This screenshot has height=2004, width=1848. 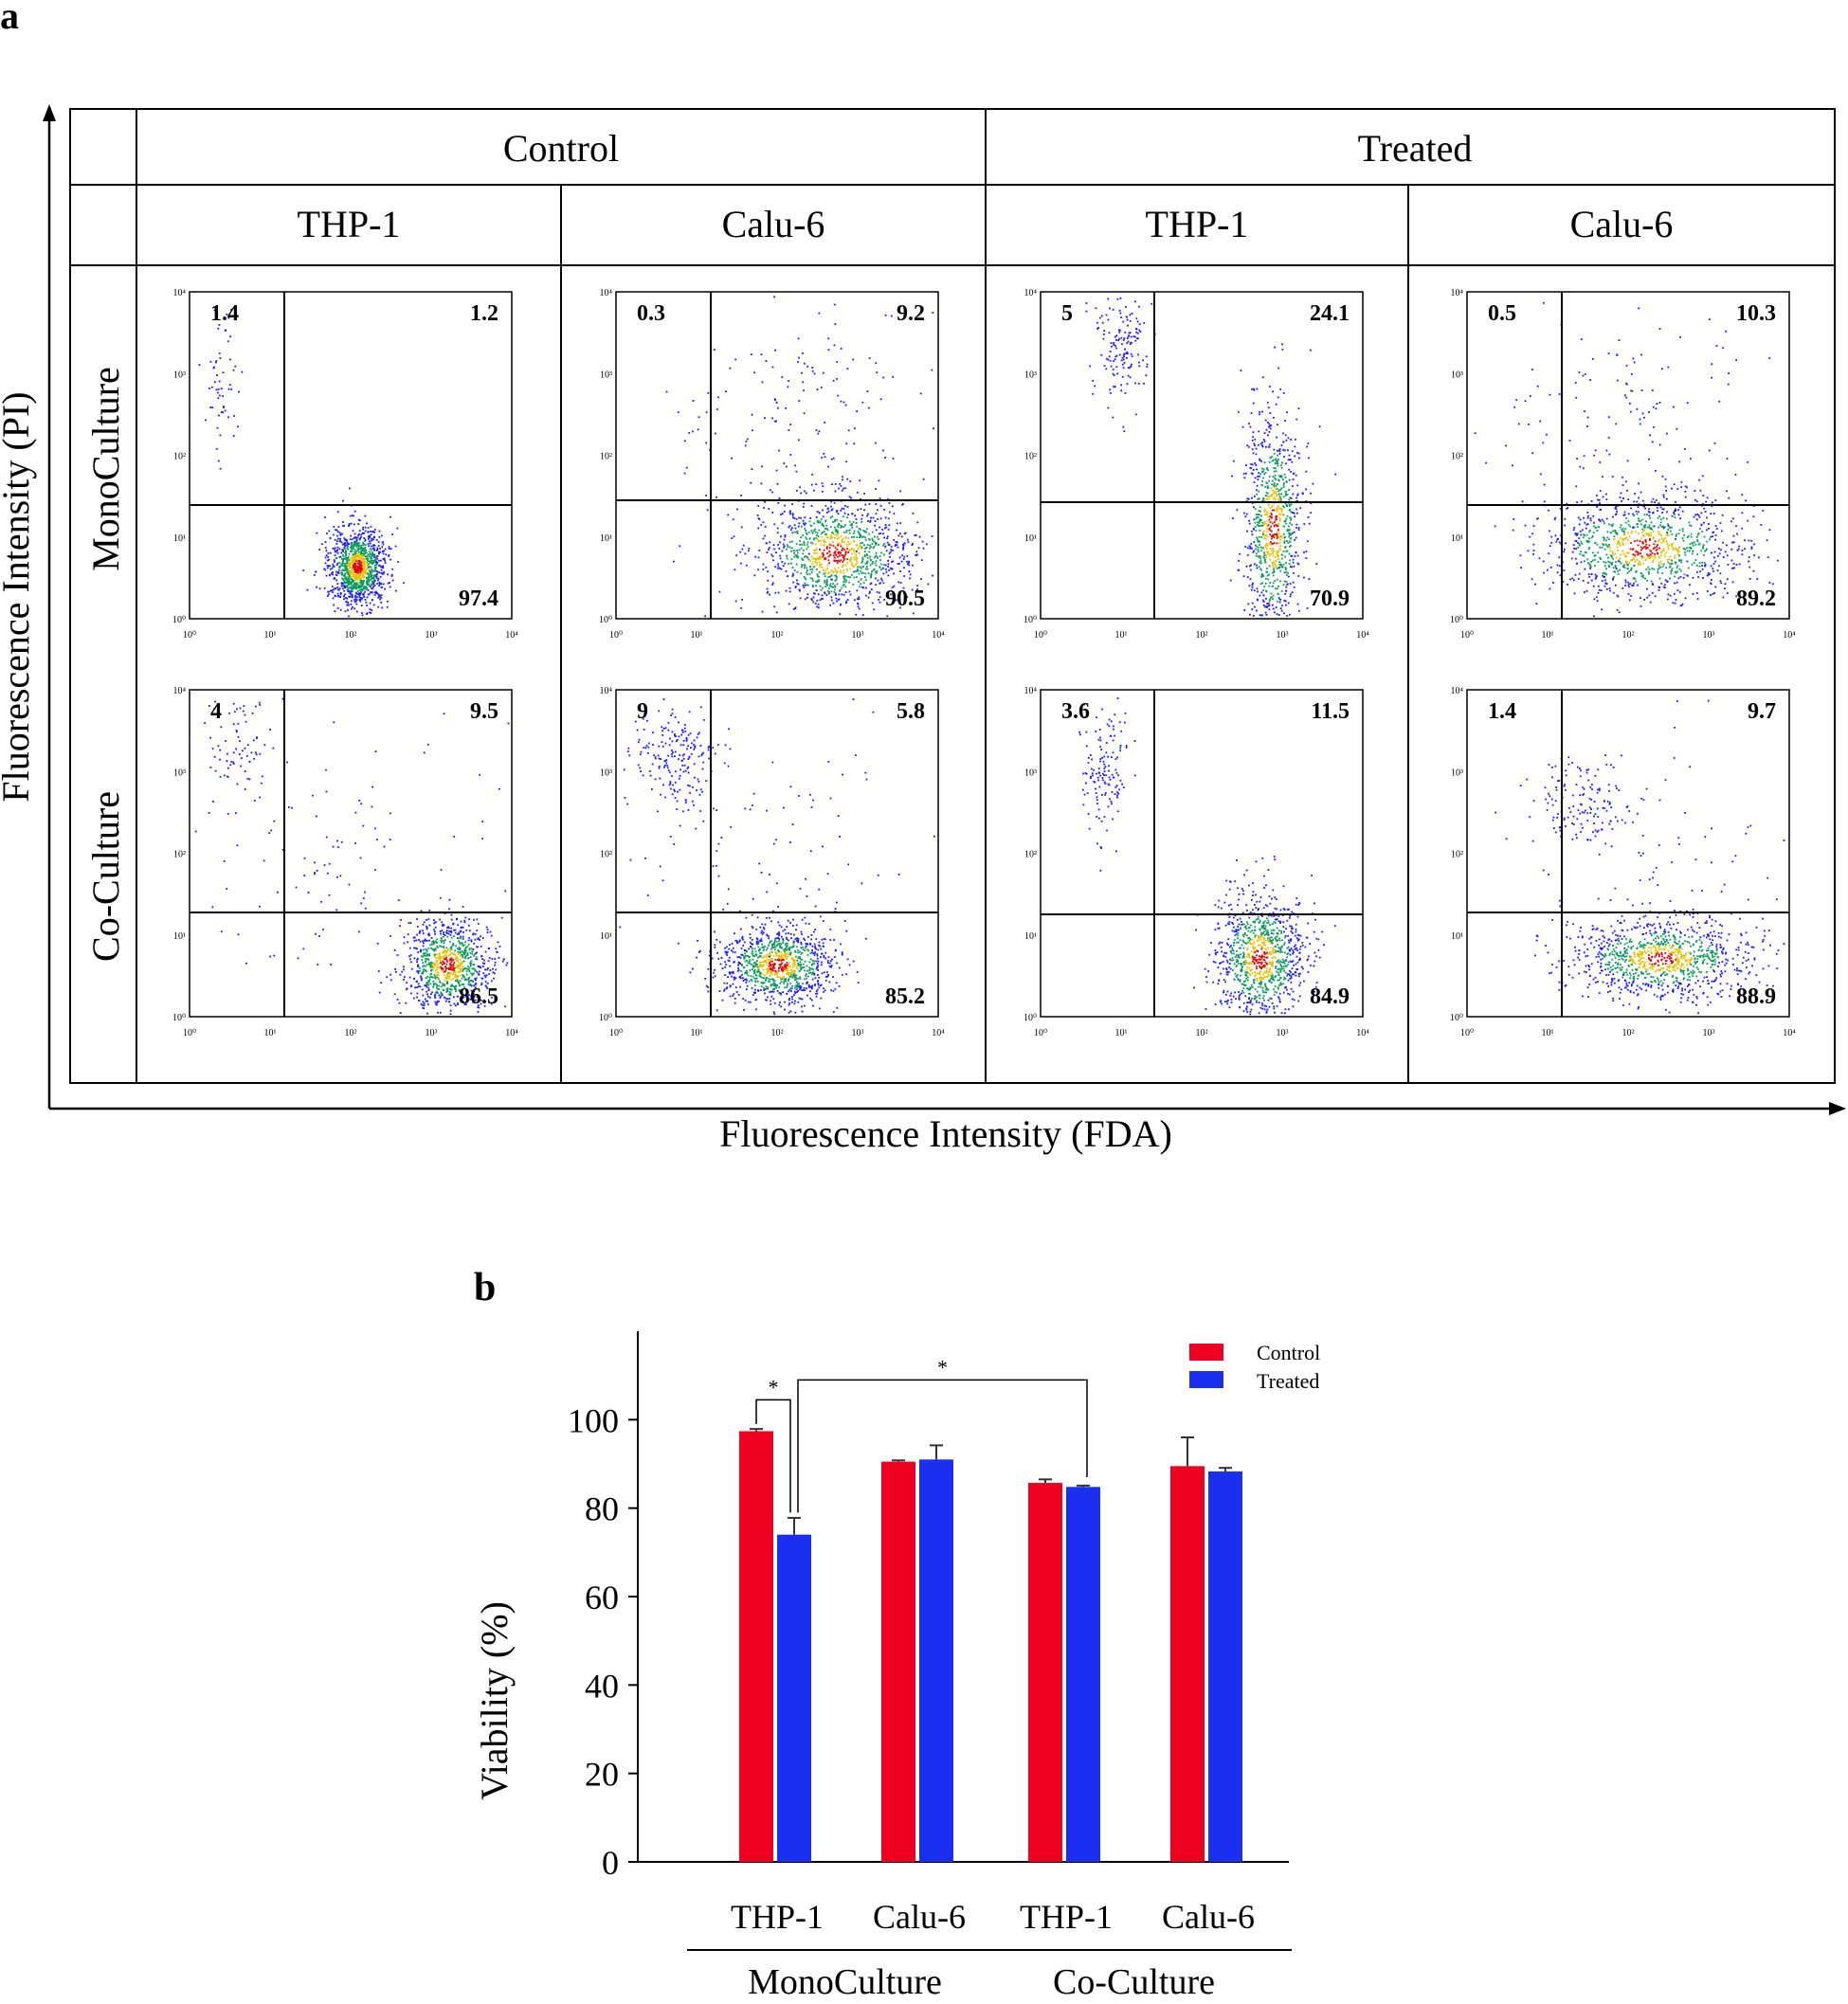 I want to click on x-tick-label: 10⁰, so click(x=1040, y=635).